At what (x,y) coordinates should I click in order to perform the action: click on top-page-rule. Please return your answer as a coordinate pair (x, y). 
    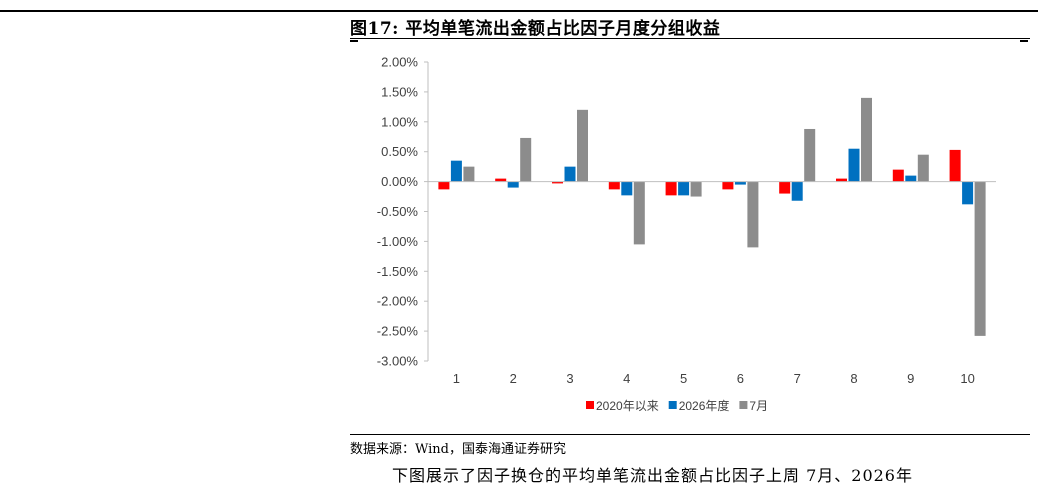
    Looking at the image, I should click on (519, 11).